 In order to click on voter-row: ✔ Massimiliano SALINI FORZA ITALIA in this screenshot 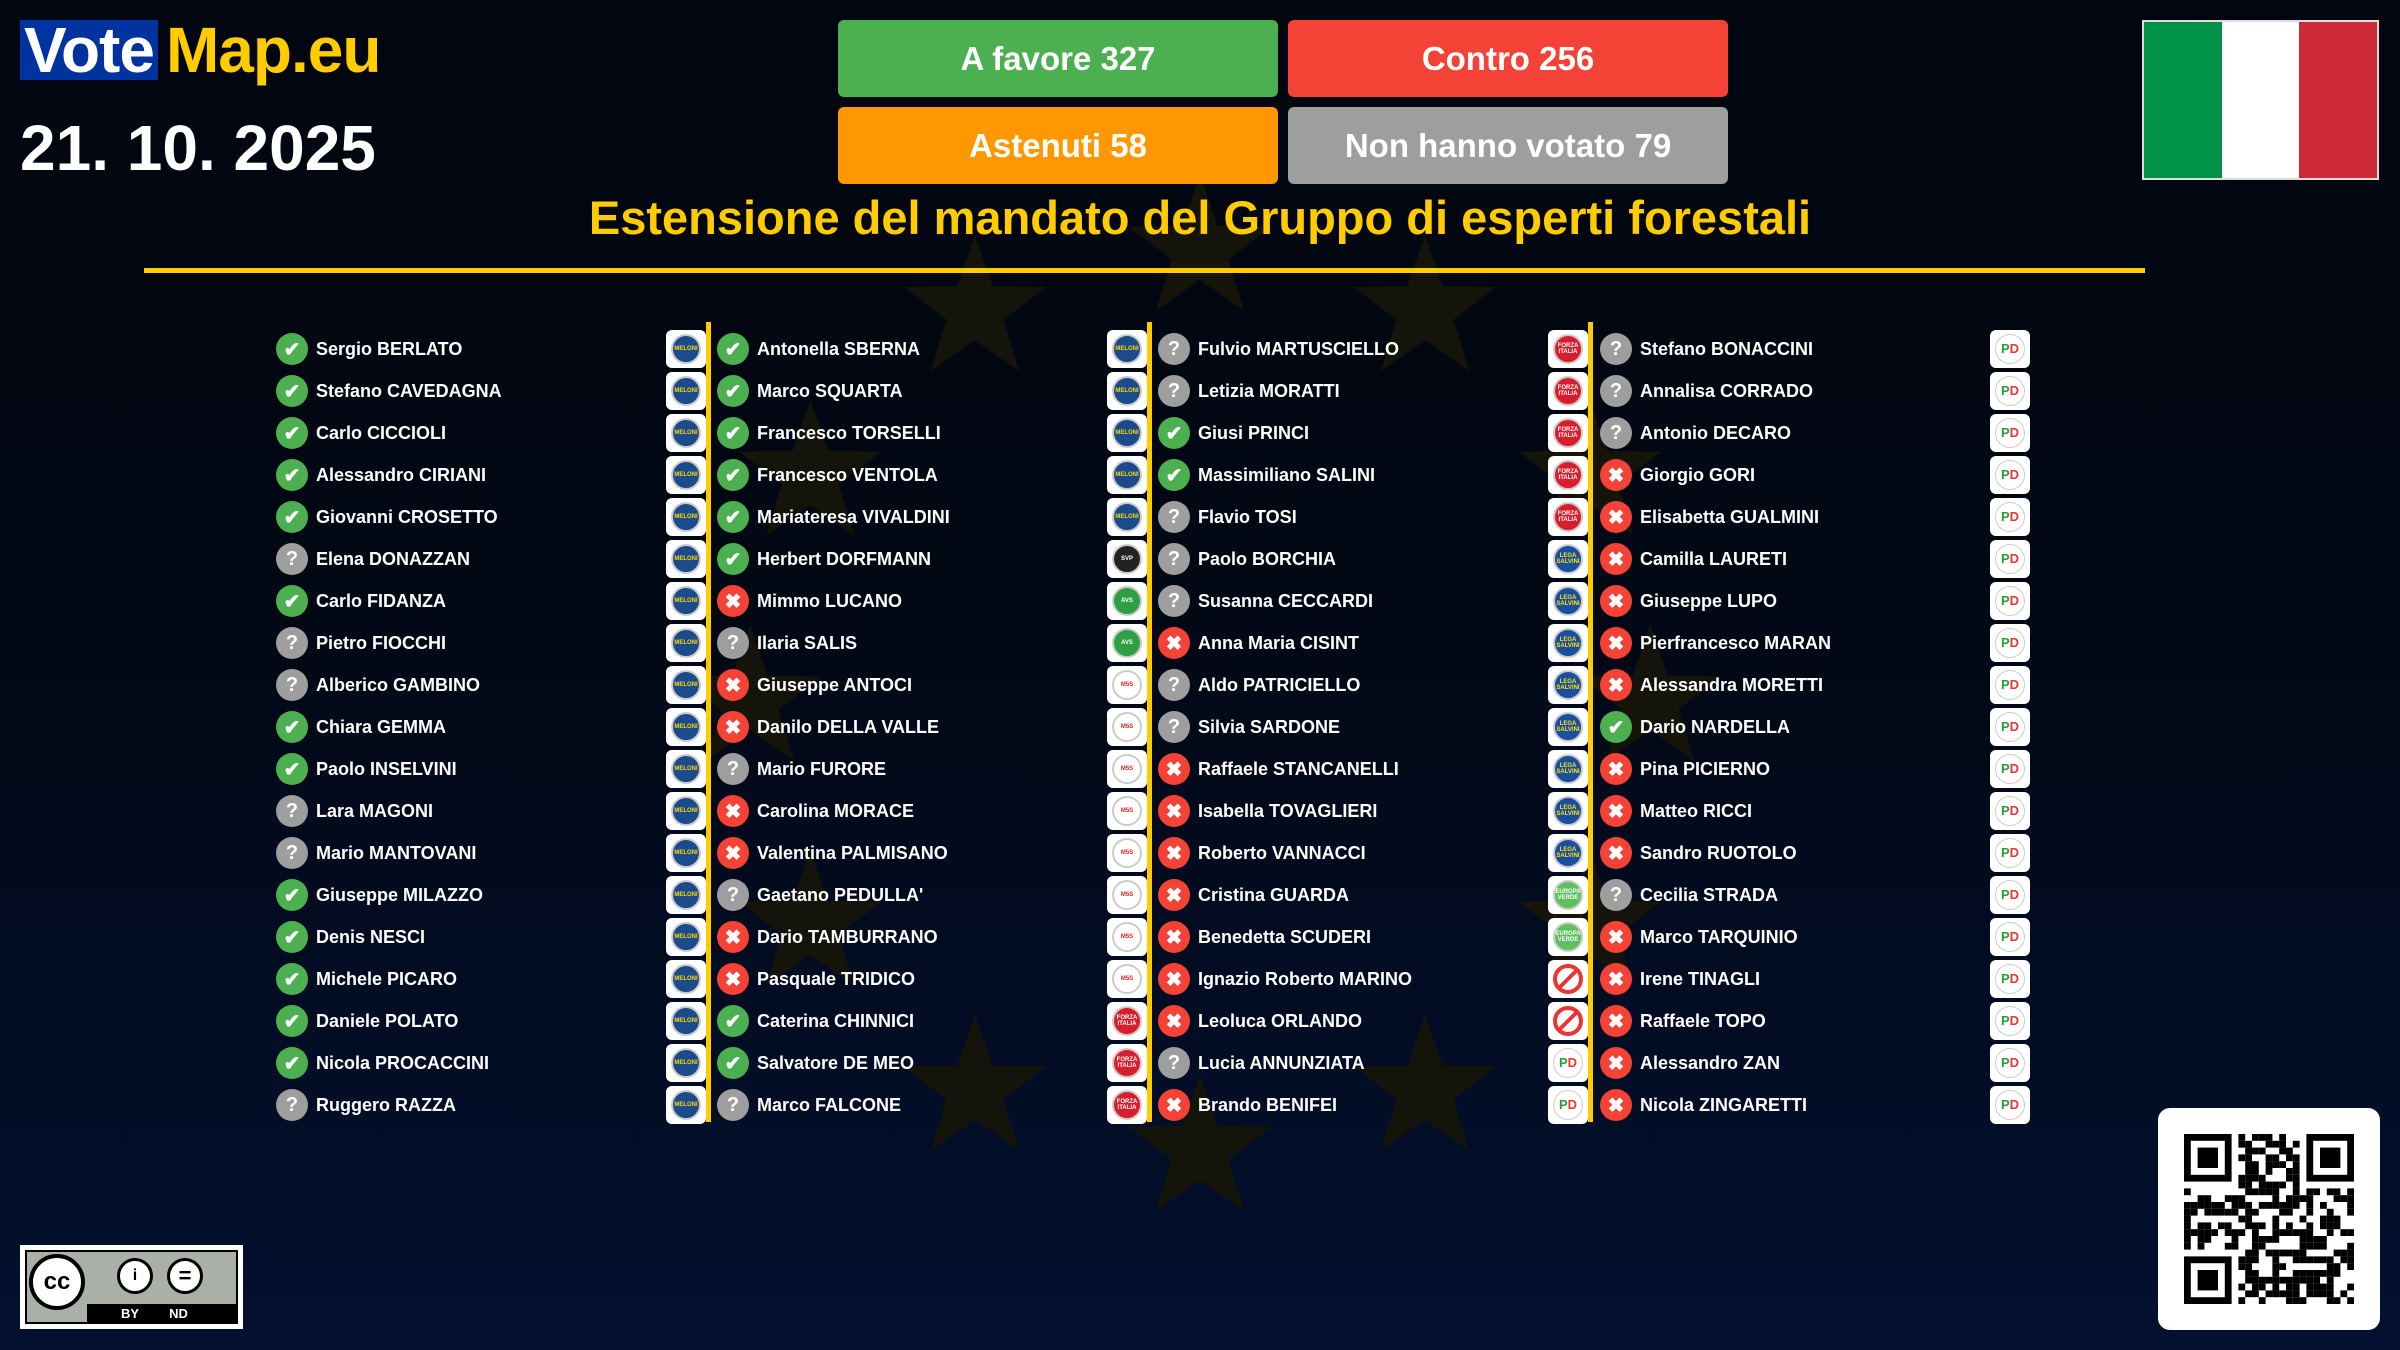, I will do `click(1373, 475)`.